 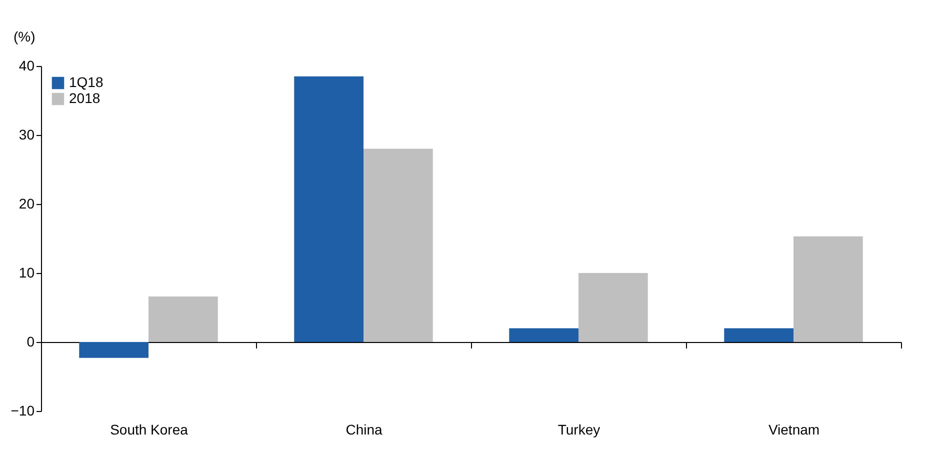 What do you see at coordinates (25, 36) in the screenshot?
I see `y-axis-title: (%)` at bounding box center [25, 36].